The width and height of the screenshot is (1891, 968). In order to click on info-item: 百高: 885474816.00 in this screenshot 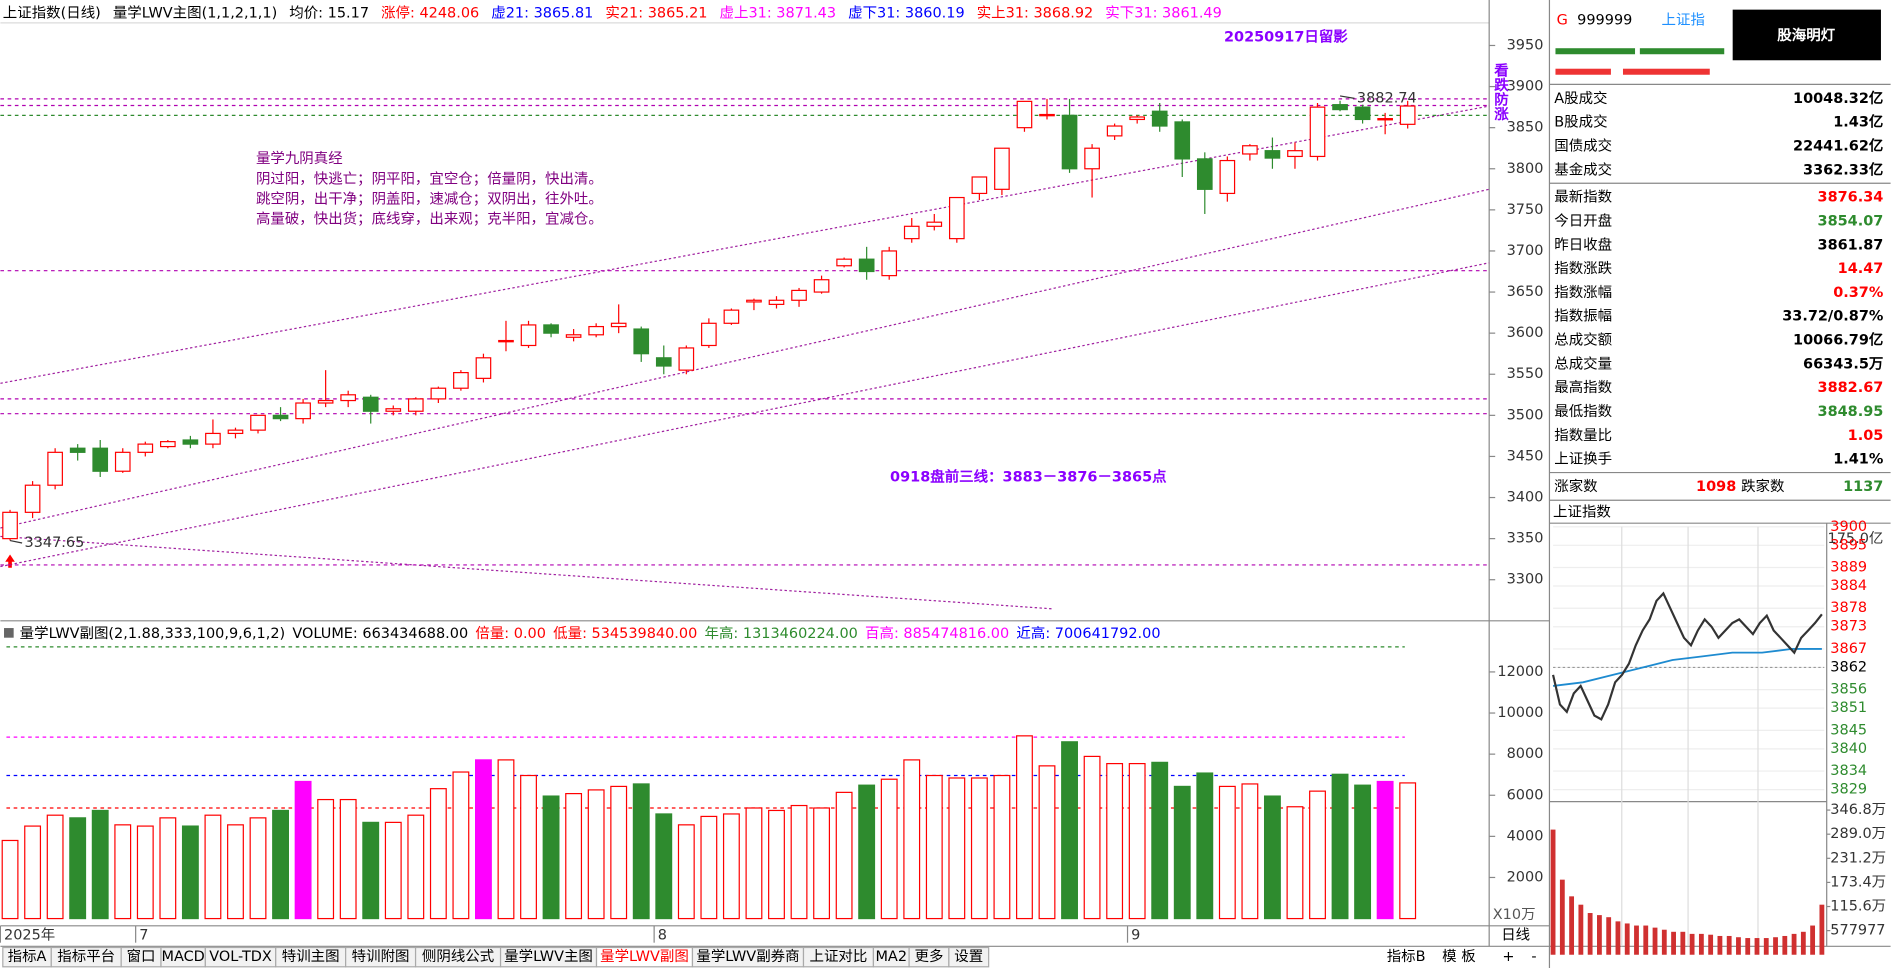, I will do `click(937, 633)`.